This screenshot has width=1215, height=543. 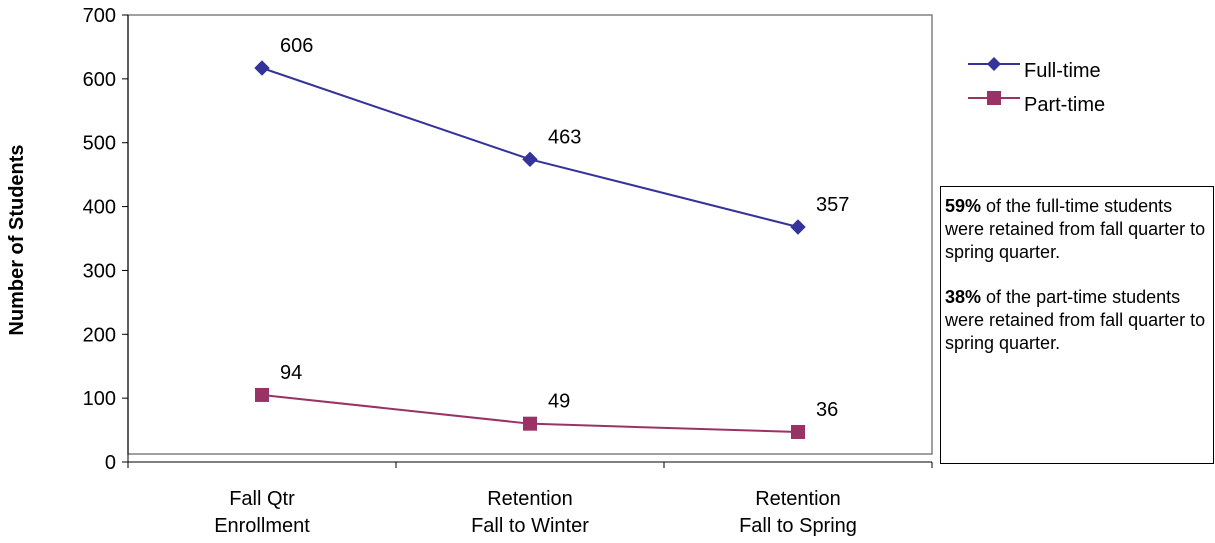 What do you see at coordinates (99, 80) in the screenshot?
I see `y-tick-label: 600` at bounding box center [99, 80].